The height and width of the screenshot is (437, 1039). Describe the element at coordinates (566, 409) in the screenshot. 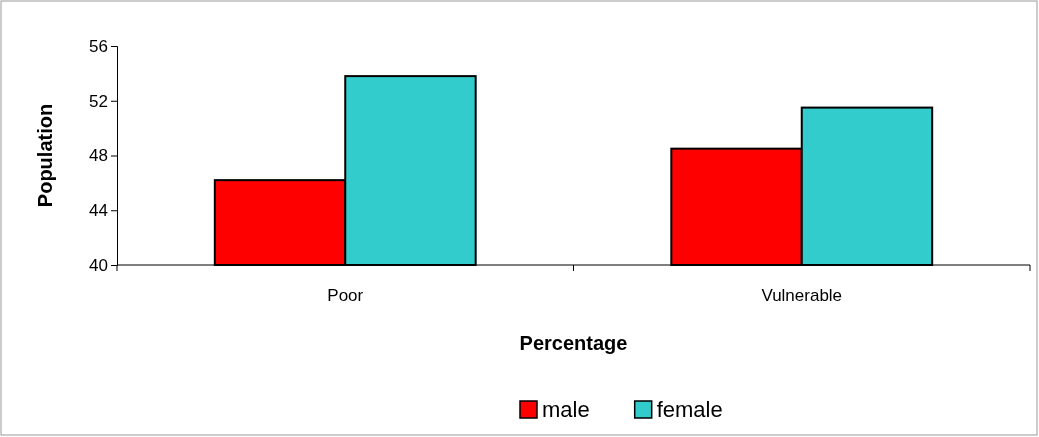

I see `legend-label: male` at that location.